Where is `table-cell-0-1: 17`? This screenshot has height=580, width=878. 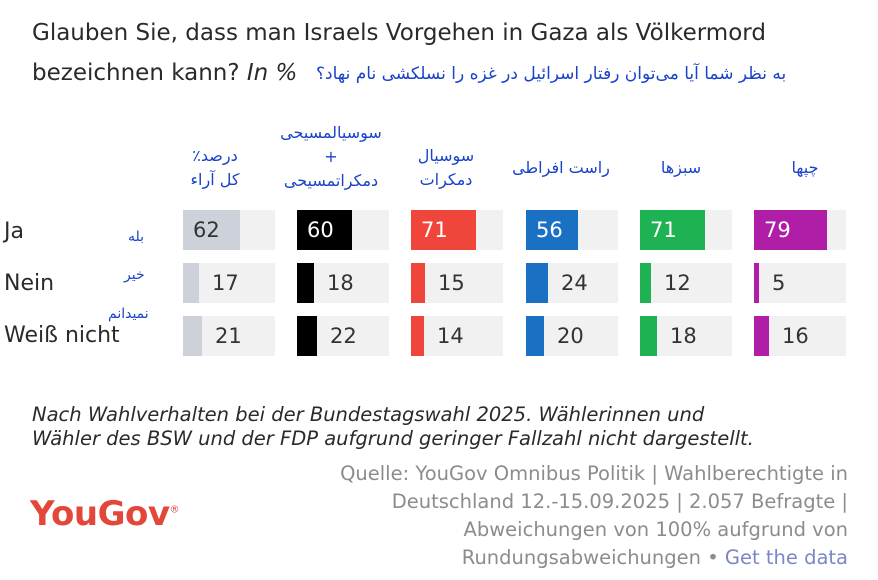
table-cell-0-1: 17 is located at coordinates (229, 283).